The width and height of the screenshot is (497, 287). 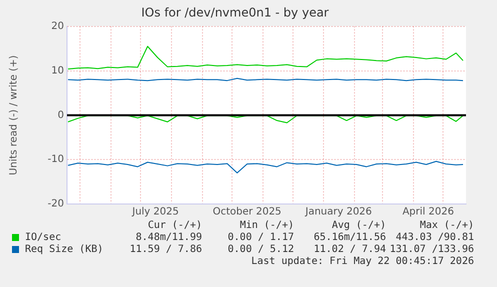 I want to click on x-tick-label: July 2025, so click(x=155, y=212).